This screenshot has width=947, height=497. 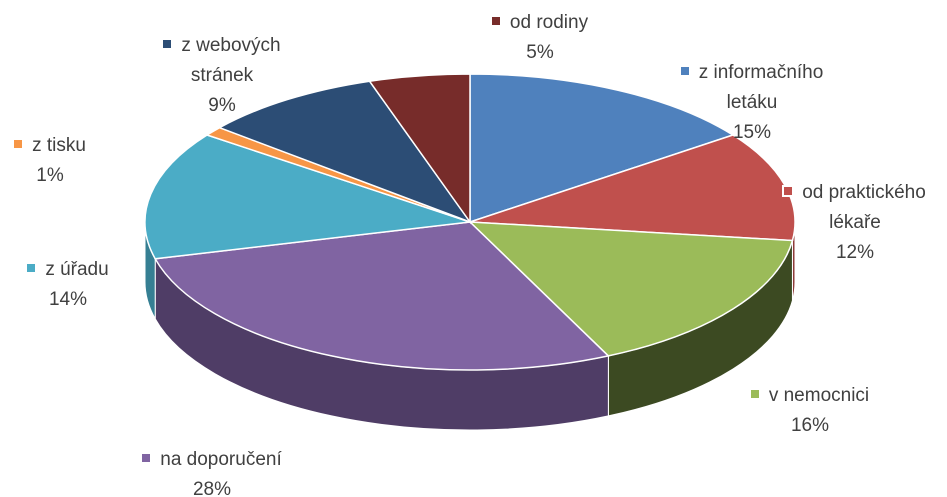 I want to click on data-label: na doporučení 28%, so click(x=212, y=471).